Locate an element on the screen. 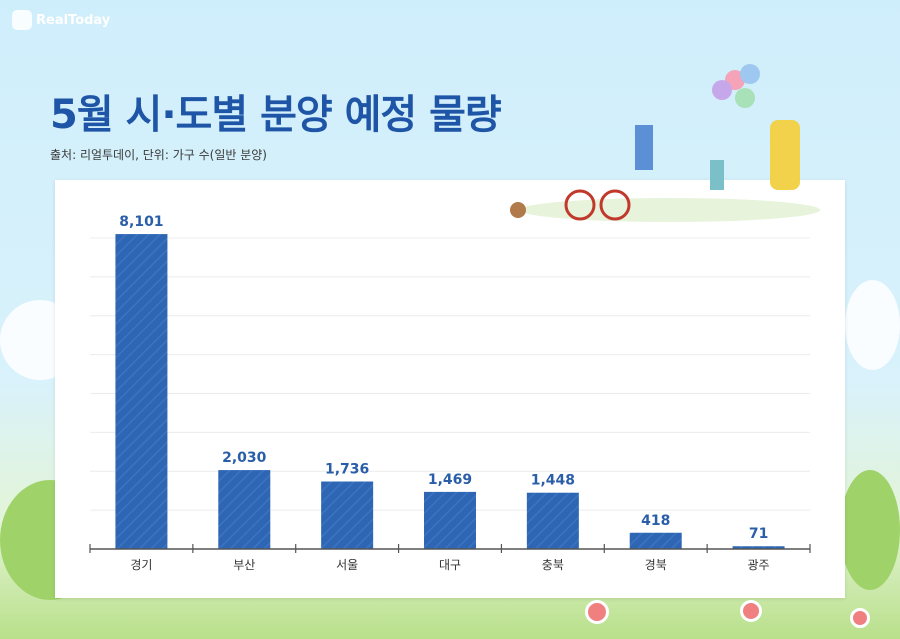 This screenshot has height=639, width=900. value-label: 418 is located at coordinates (655, 521).